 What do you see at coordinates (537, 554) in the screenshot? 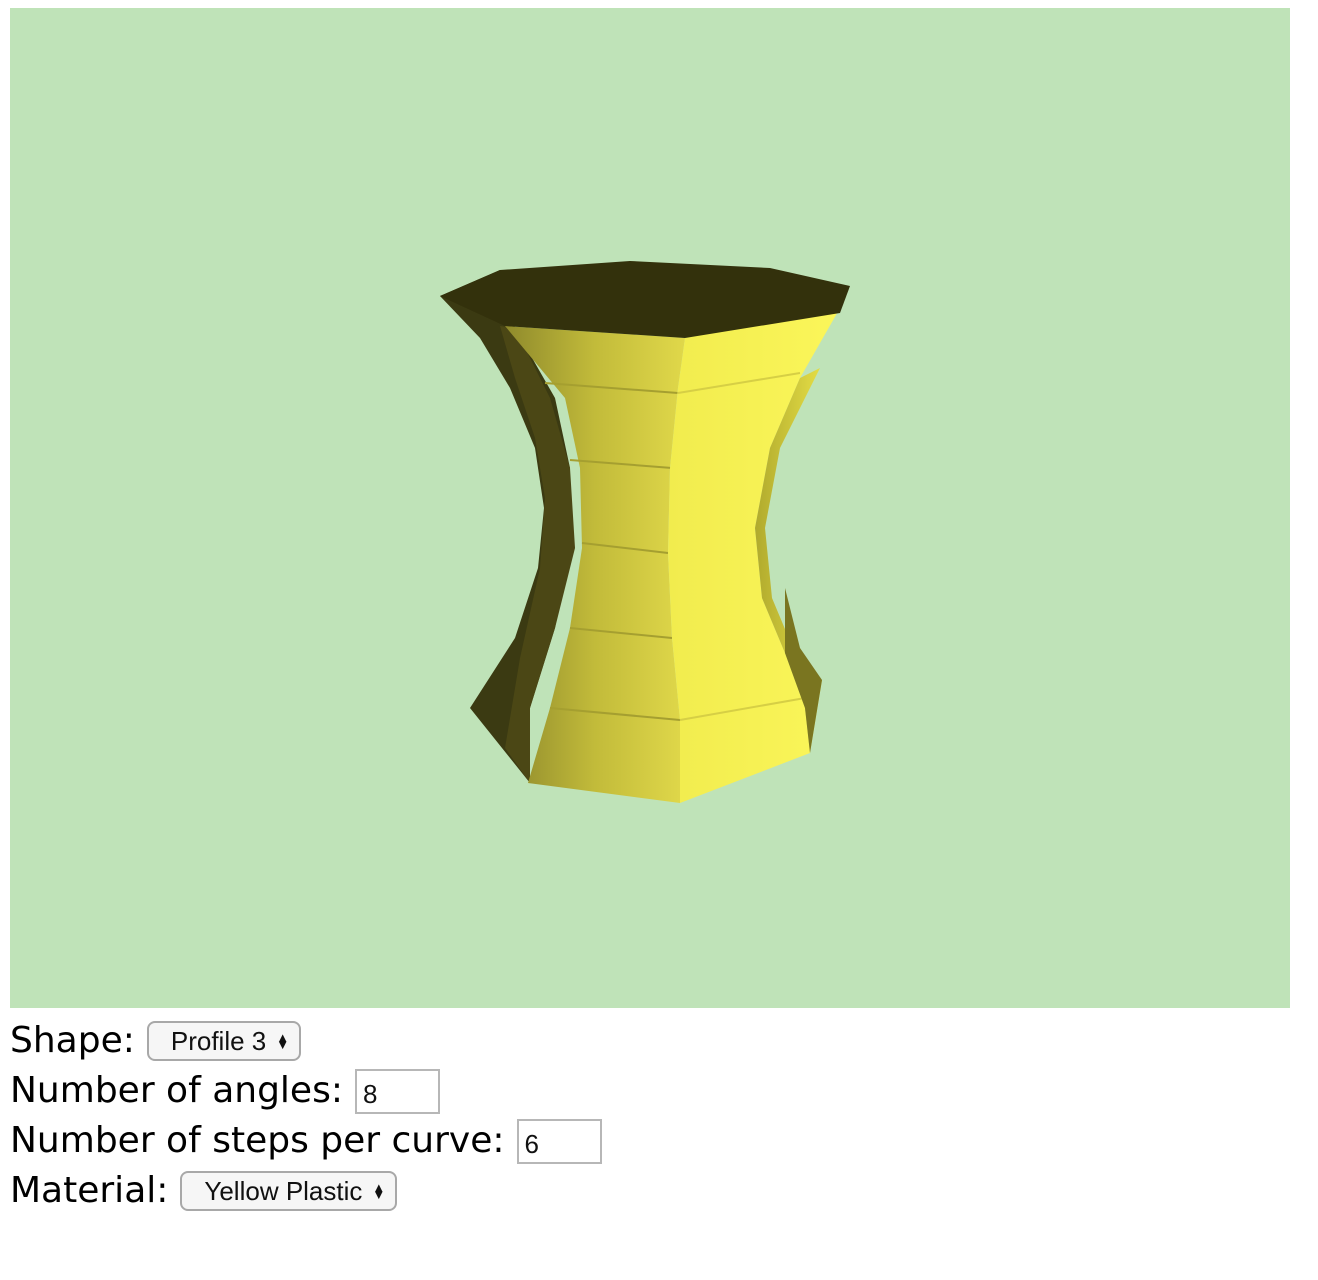
I see `vase-left-face` at bounding box center [537, 554].